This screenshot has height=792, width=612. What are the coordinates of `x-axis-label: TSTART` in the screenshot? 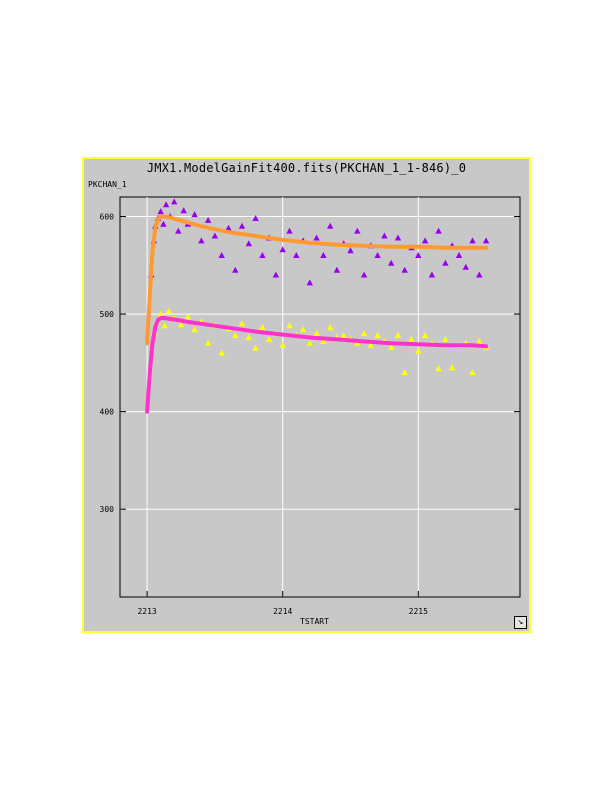 It's located at (314, 621).